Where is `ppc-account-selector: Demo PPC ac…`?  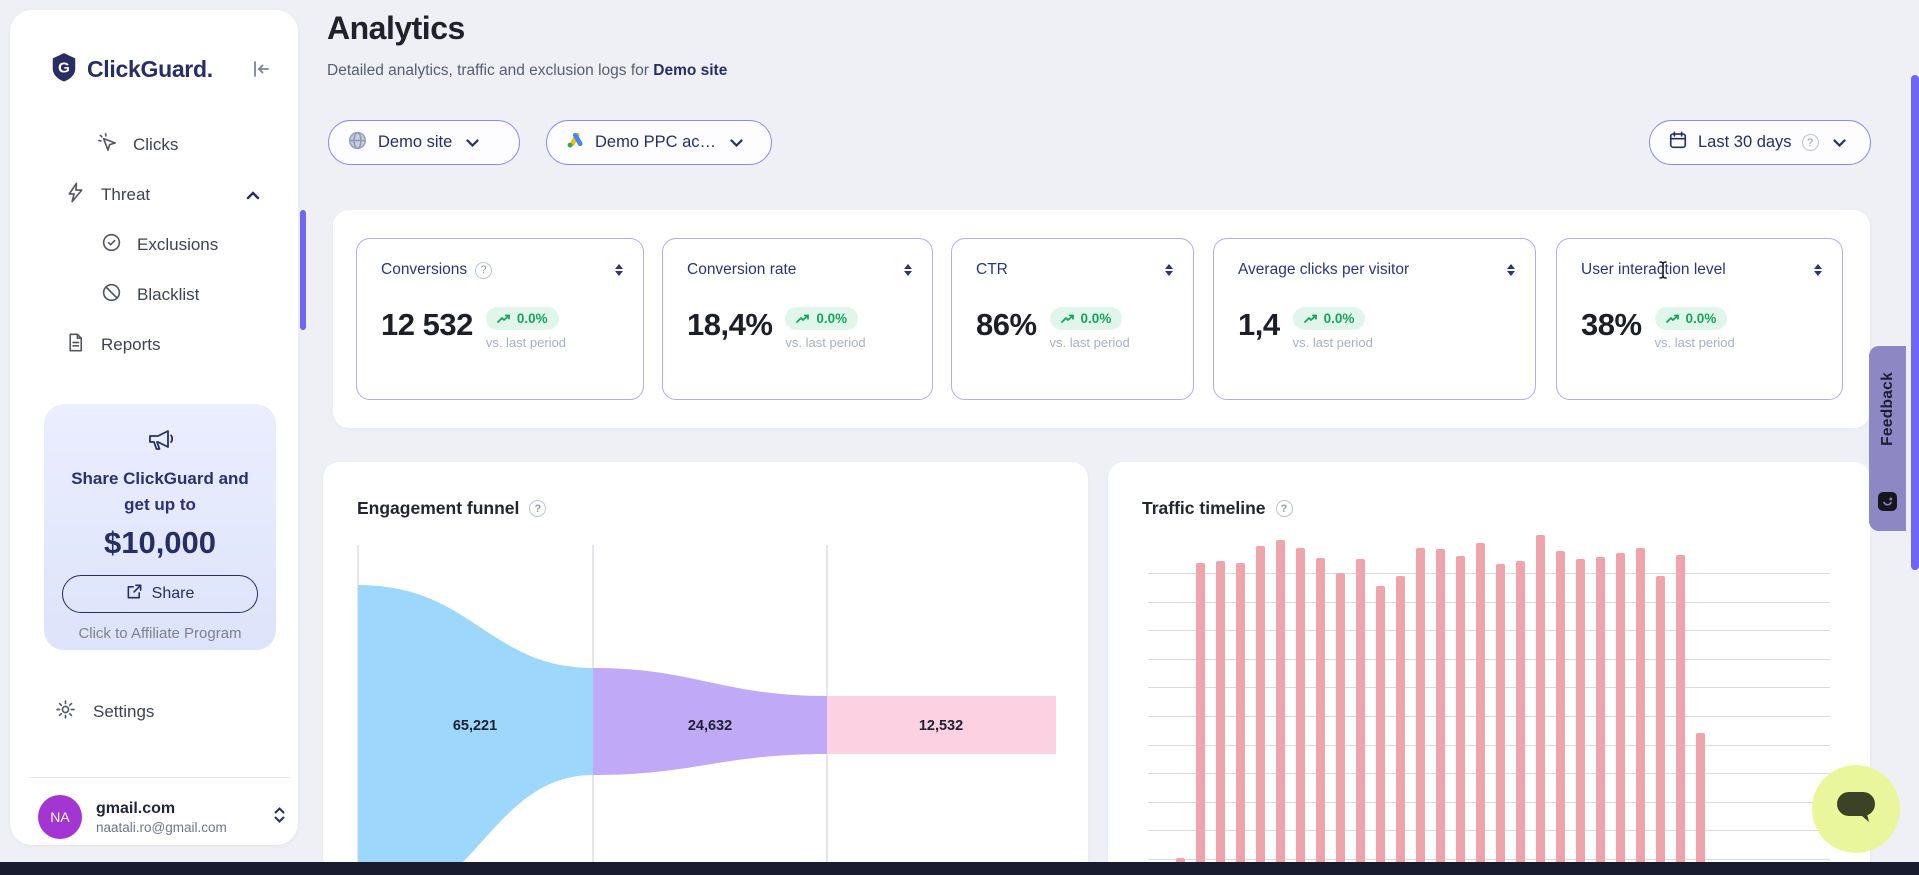
ppc-account-selector: Demo PPC ac… is located at coordinates (659, 142).